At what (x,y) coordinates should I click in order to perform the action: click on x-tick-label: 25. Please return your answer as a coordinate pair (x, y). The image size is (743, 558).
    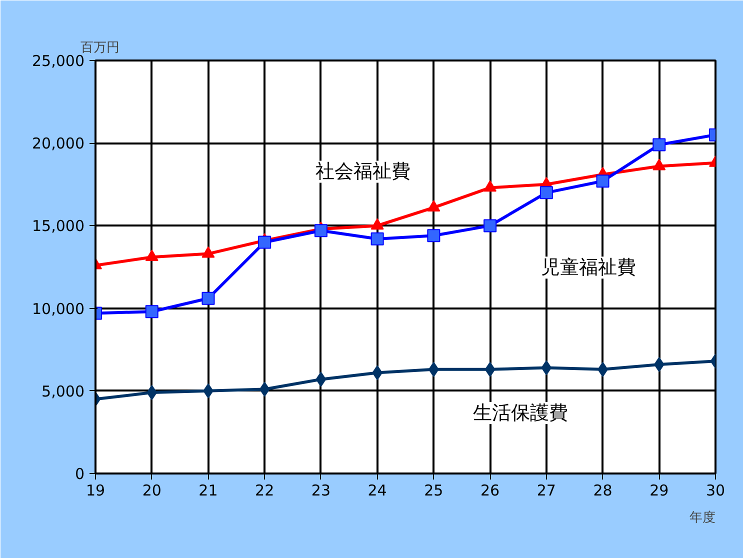
    Looking at the image, I should click on (434, 491).